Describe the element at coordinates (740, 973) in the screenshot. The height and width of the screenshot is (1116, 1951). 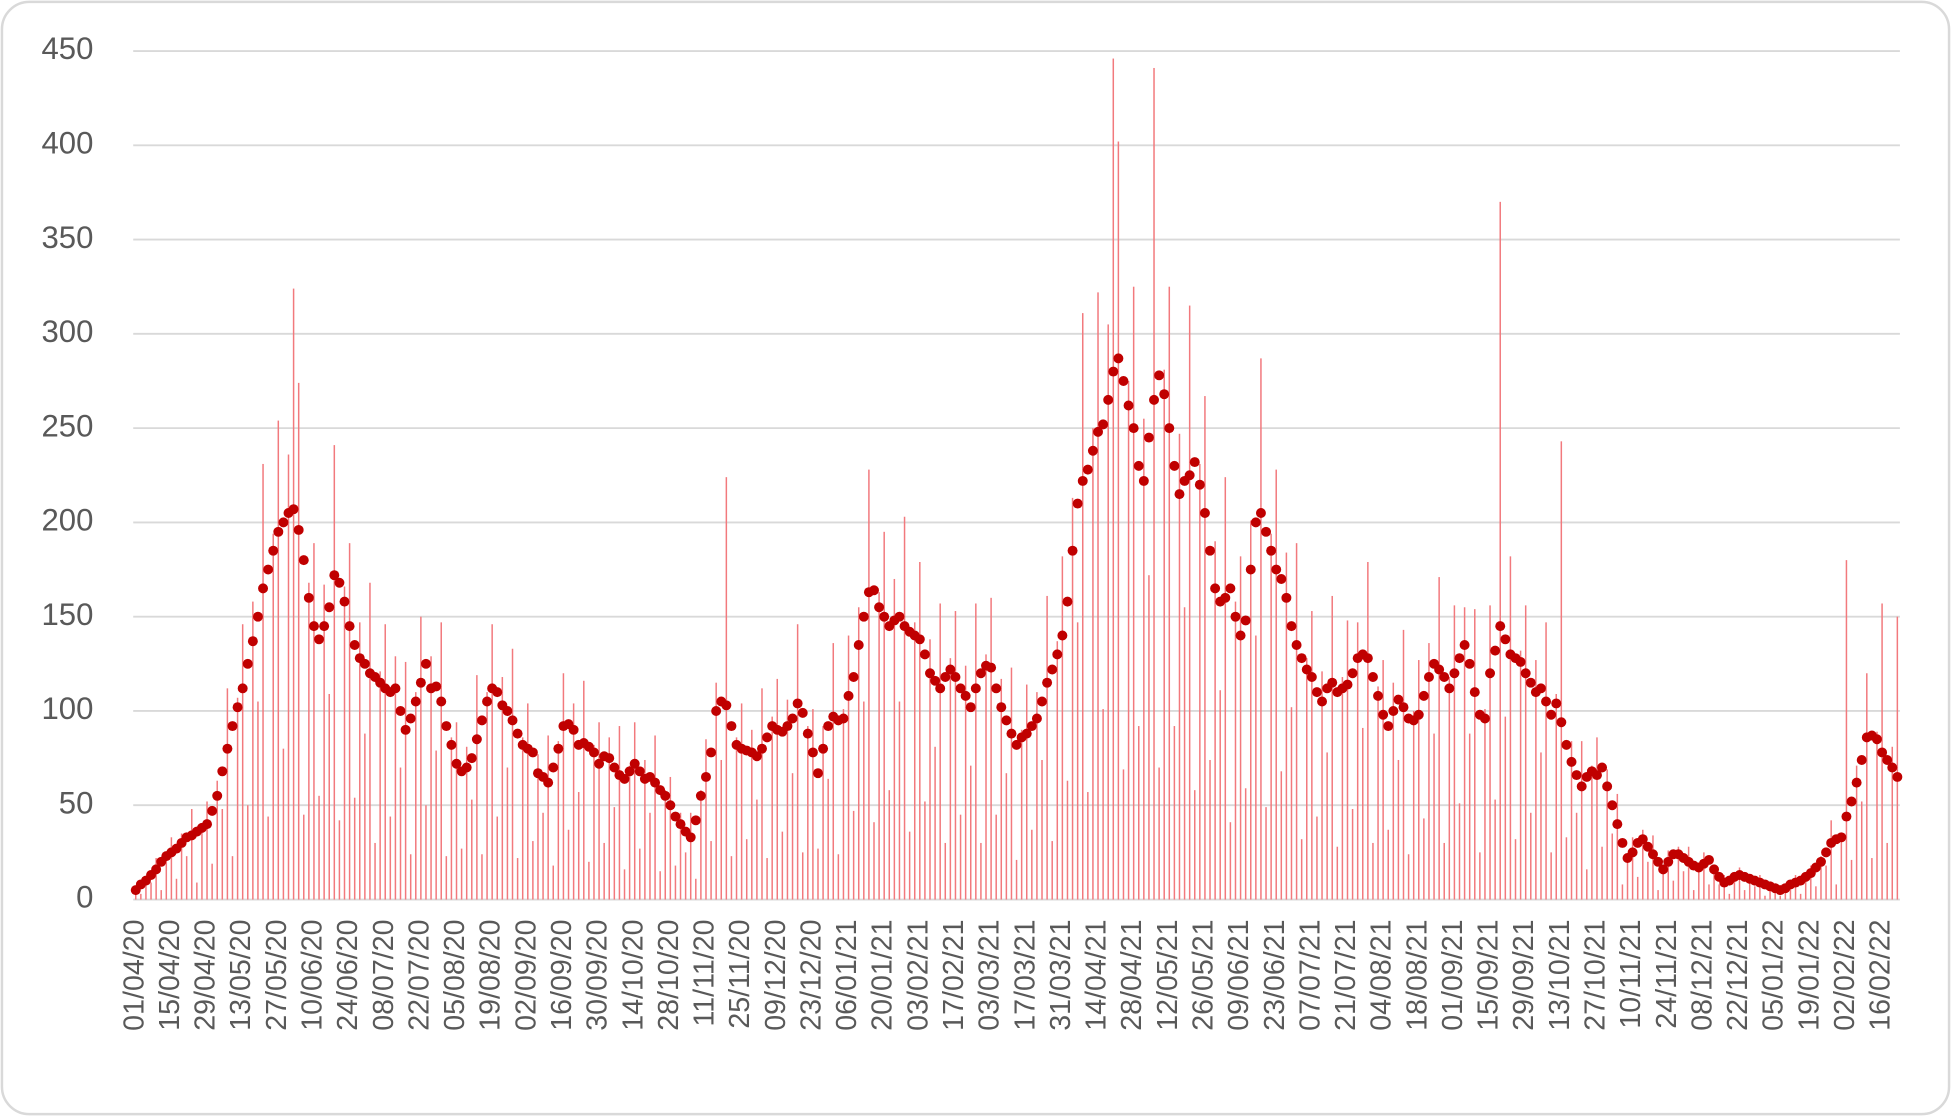
I see `x-tick-label: 25/11/20` at that location.